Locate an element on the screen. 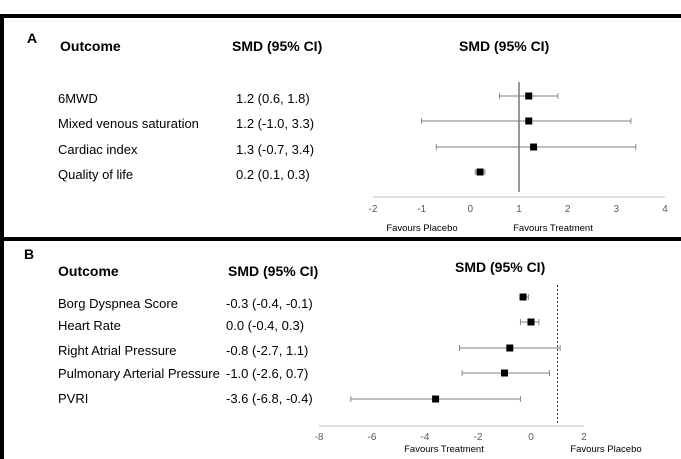  panel-a-row-outcome: Mixed venous saturation is located at coordinates (128, 123).